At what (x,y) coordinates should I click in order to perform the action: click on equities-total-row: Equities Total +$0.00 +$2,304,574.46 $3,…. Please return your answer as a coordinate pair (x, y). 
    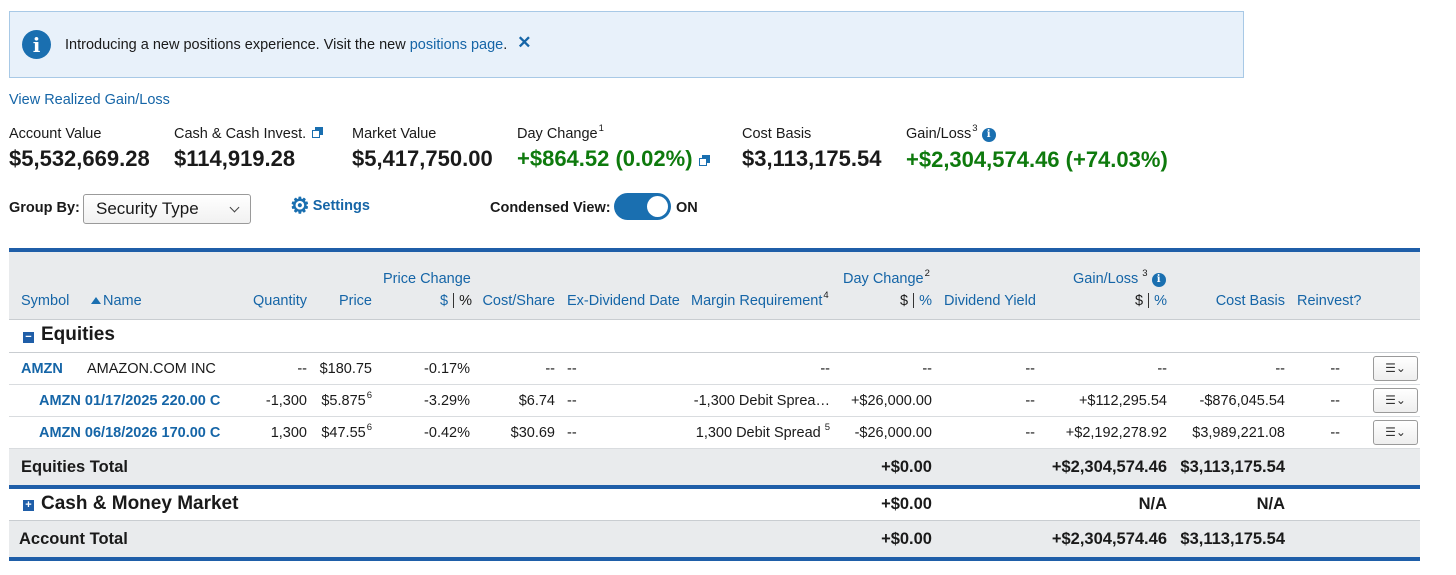
    Looking at the image, I should click on (714, 467).